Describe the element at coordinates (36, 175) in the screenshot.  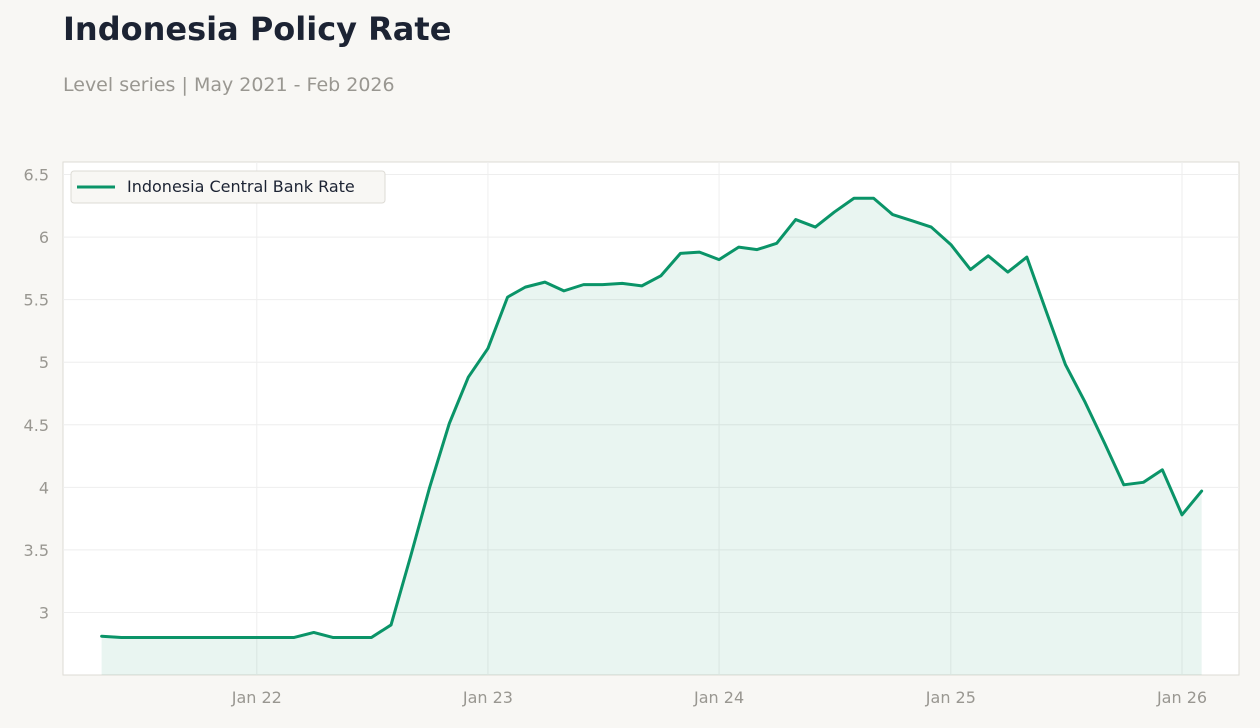
I see `y-tick-label: 6.5` at that location.